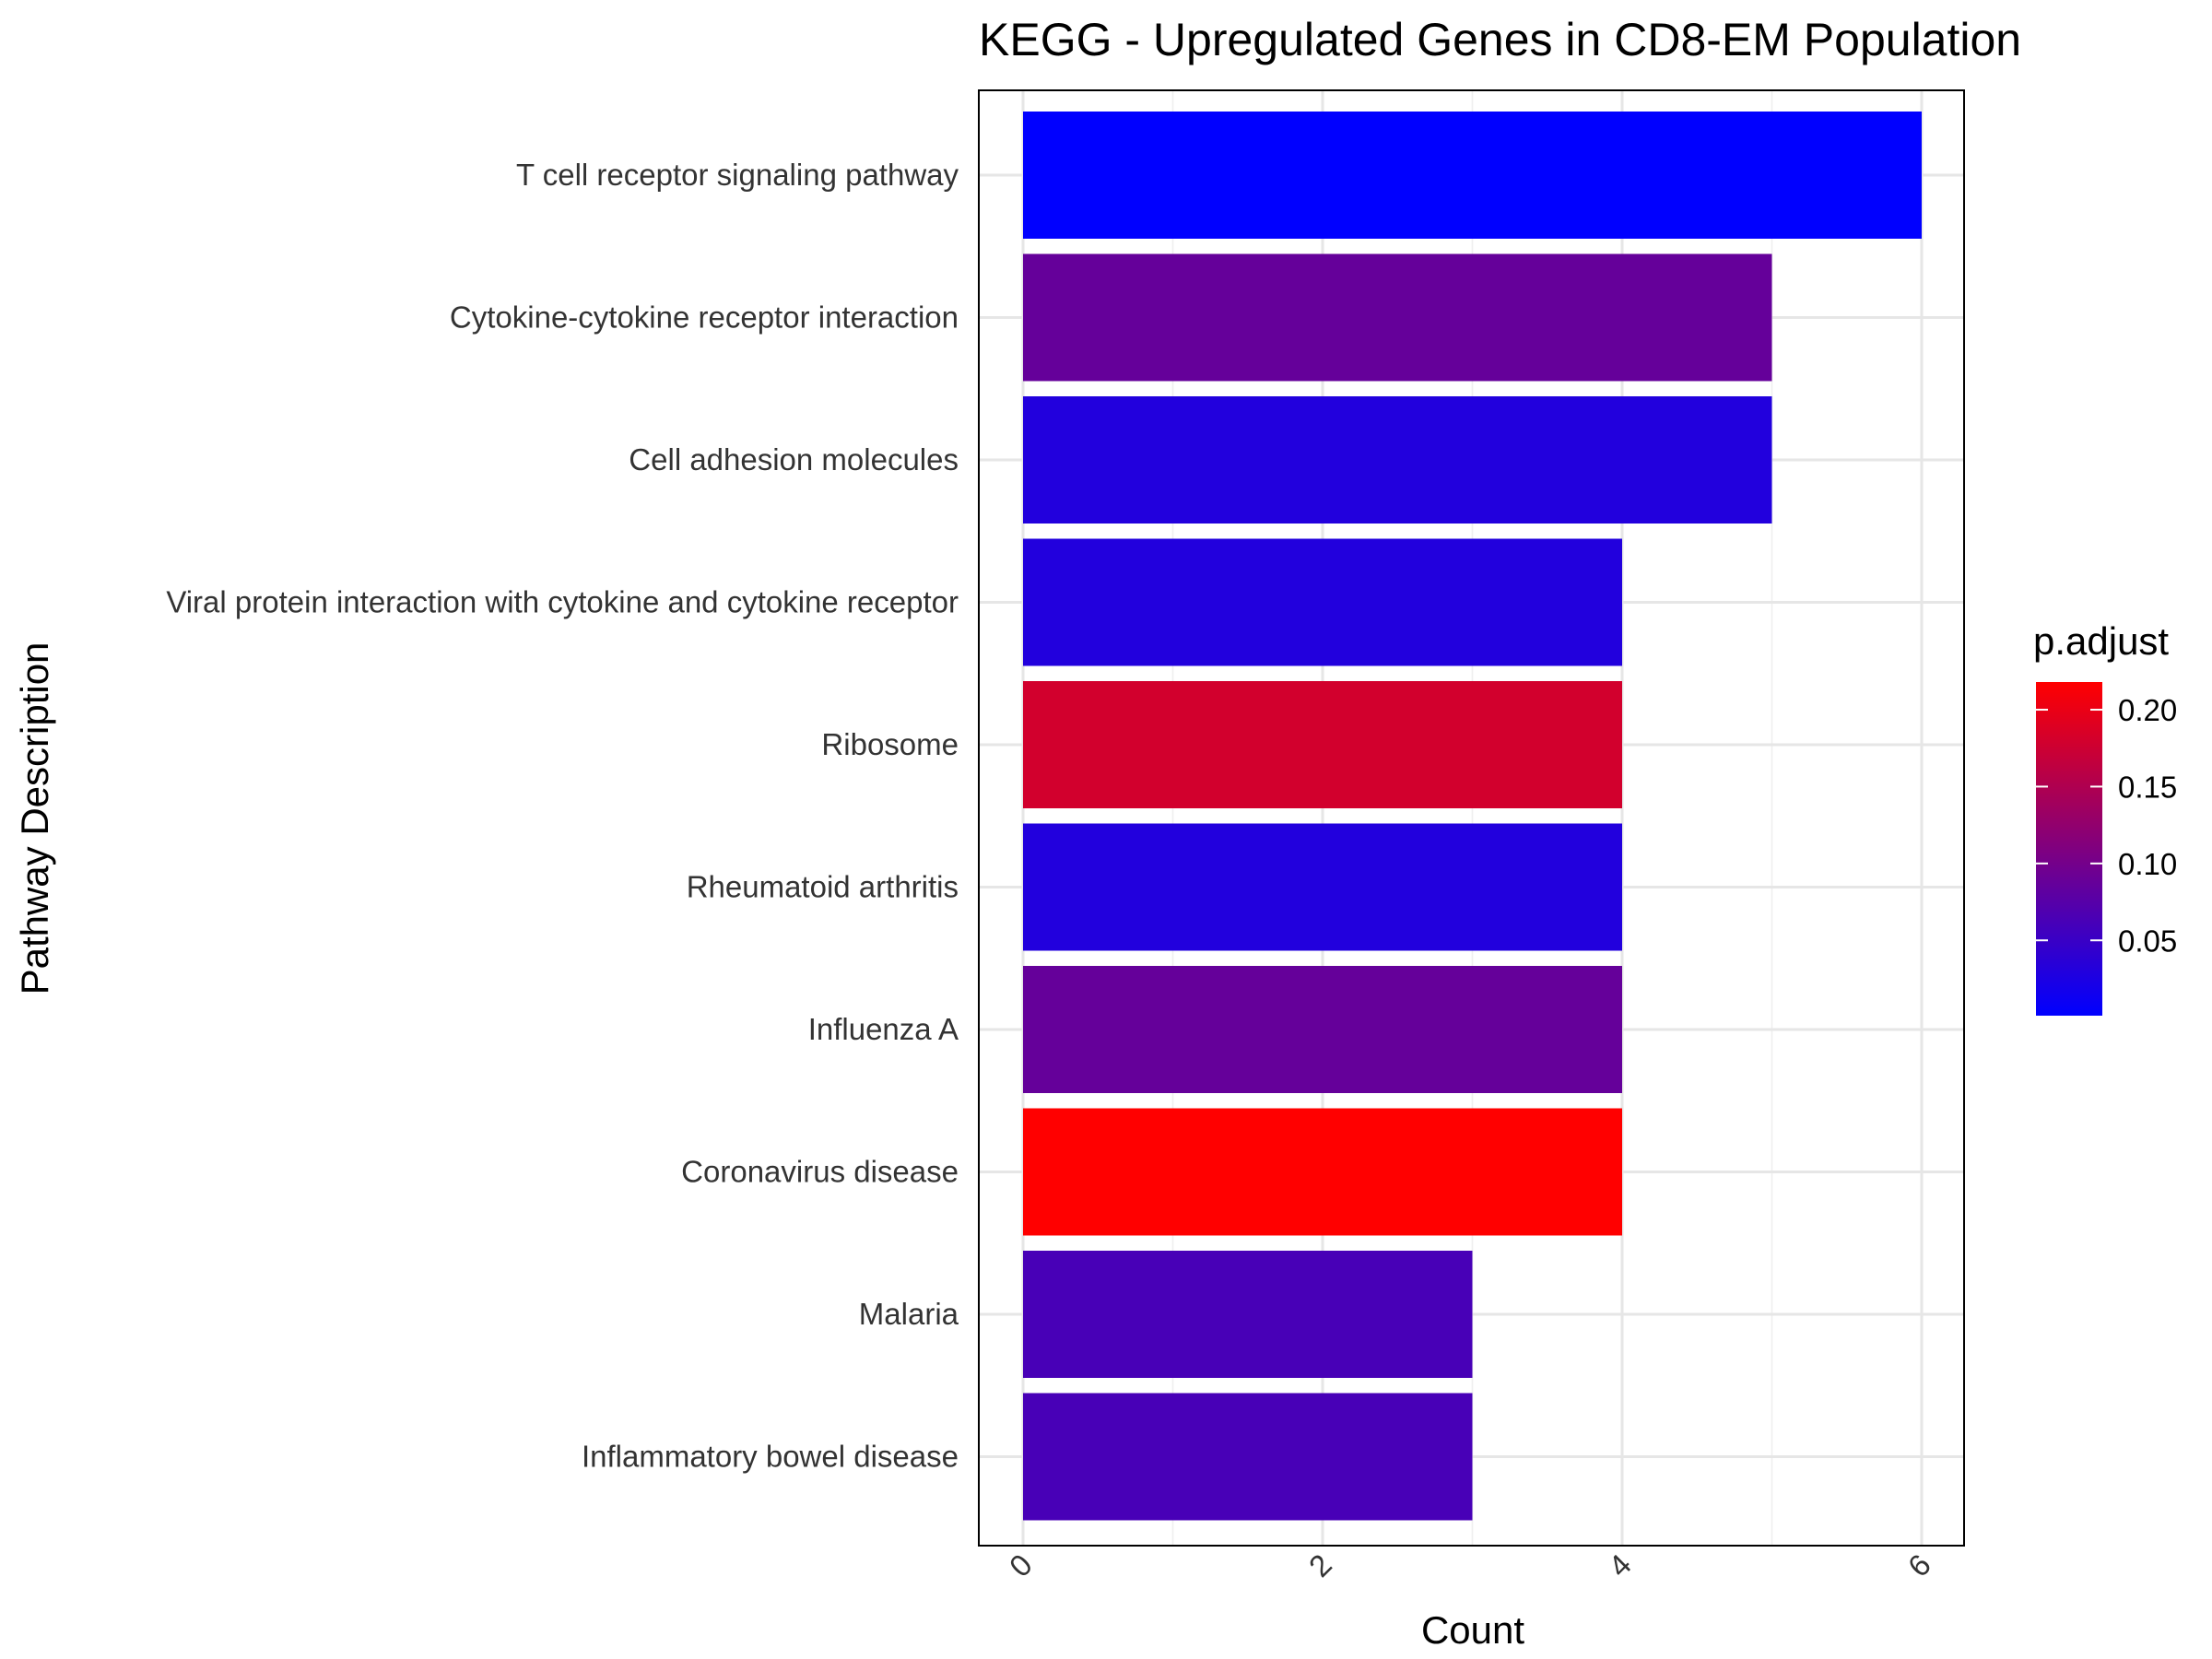  What do you see at coordinates (1620, 1565) in the screenshot?
I see `x-tick-label: 4` at bounding box center [1620, 1565].